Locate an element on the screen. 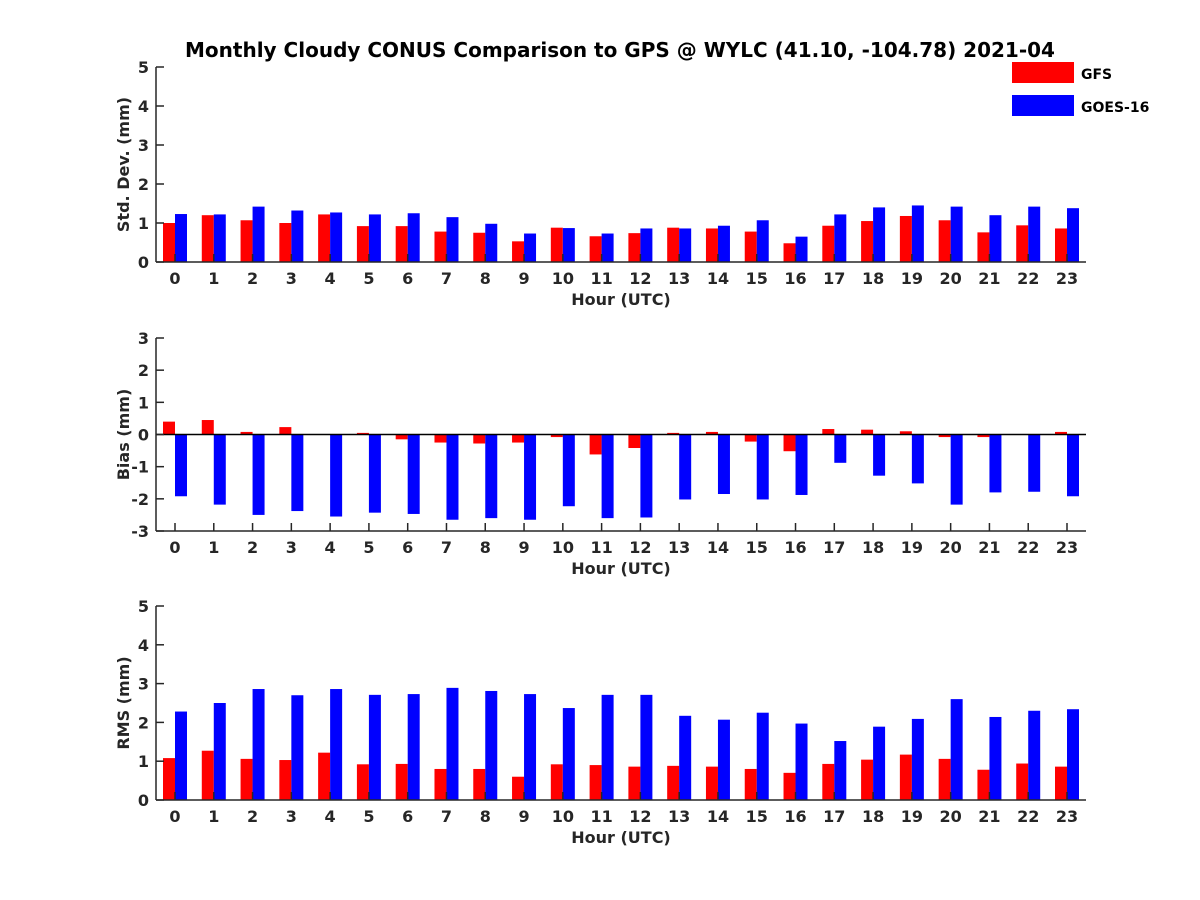 Image resolution: width=1200 pixels, height=900 pixels. x-tick-label: 13 is located at coordinates (679, 278).